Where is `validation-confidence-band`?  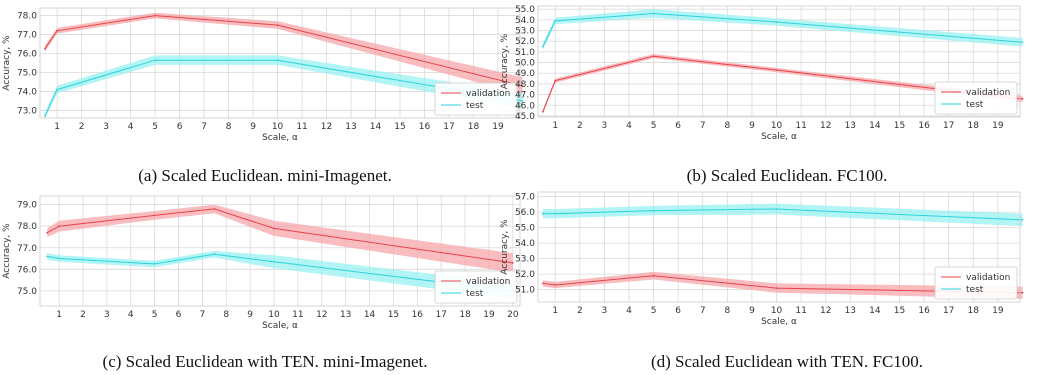
validation-confidence-band is located at coordinates (782, 285).